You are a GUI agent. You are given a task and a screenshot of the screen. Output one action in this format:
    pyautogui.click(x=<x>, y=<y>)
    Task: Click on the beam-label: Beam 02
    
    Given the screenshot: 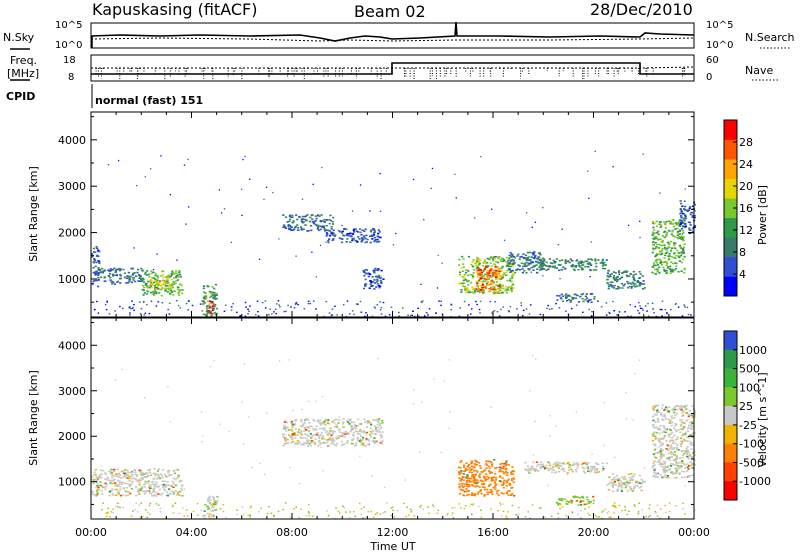 What is the action you would take?
    pyautogui.click(x=390, y=11)
    